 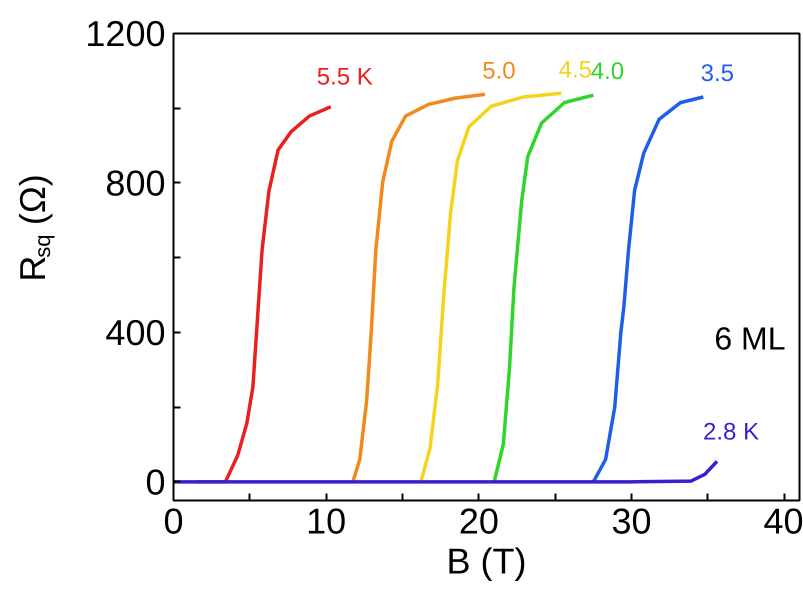 What do you see at coordinates (125, 33) in the screenshot?
I see `y-tick-label: 1200` at bounding box center [125, 33].